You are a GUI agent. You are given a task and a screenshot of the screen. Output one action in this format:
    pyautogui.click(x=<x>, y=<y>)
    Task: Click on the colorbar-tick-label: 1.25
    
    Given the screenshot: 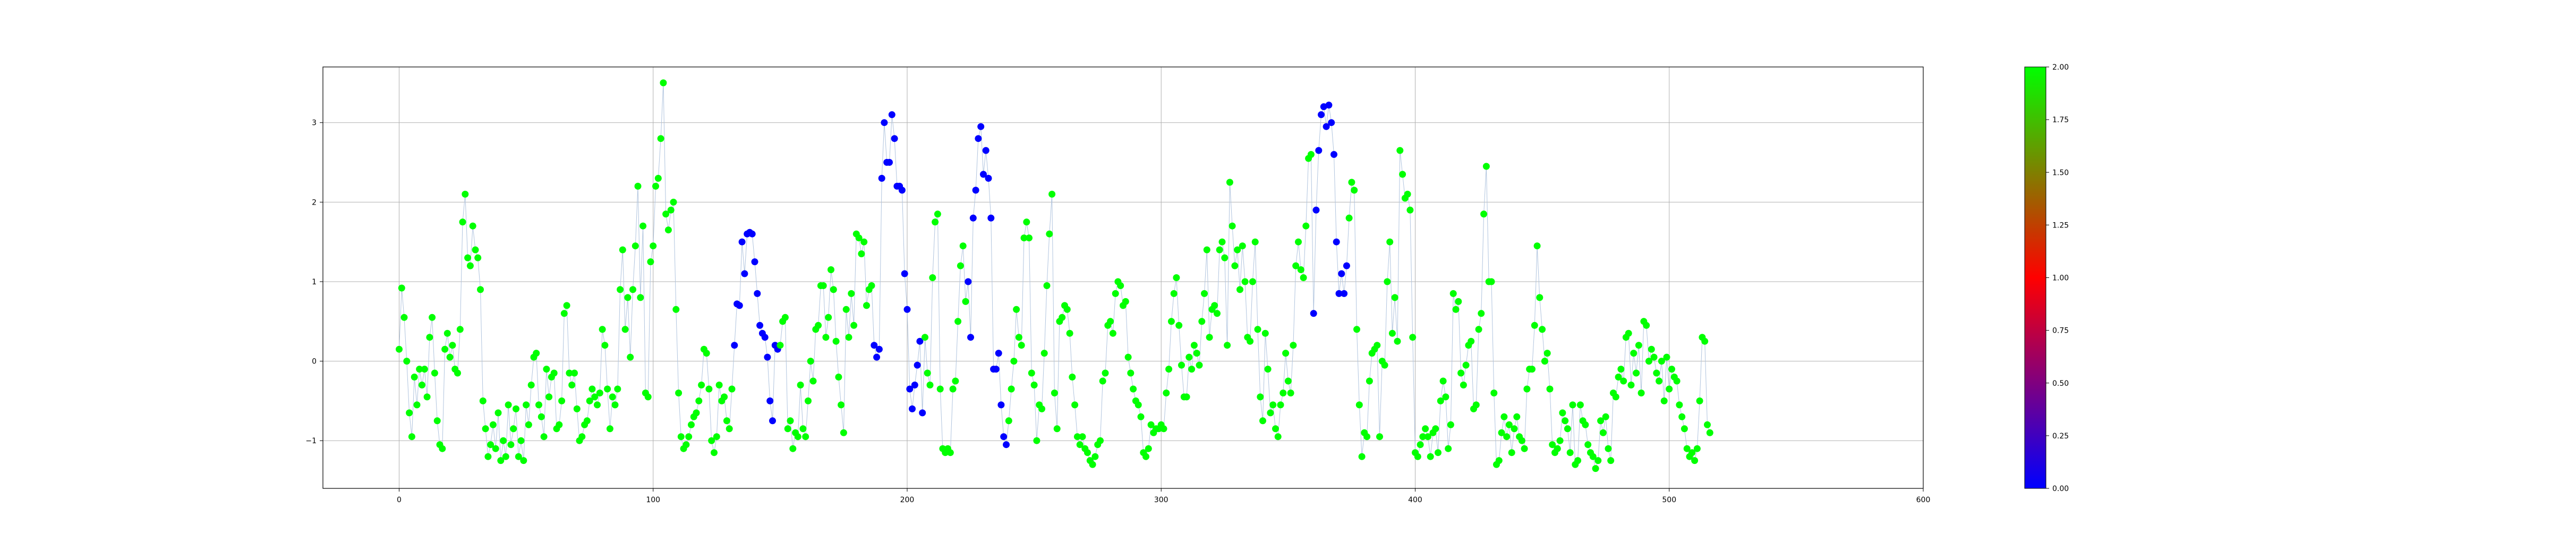 What is the action you would take?
    pyautogui.click(x=2061, y=226)
    